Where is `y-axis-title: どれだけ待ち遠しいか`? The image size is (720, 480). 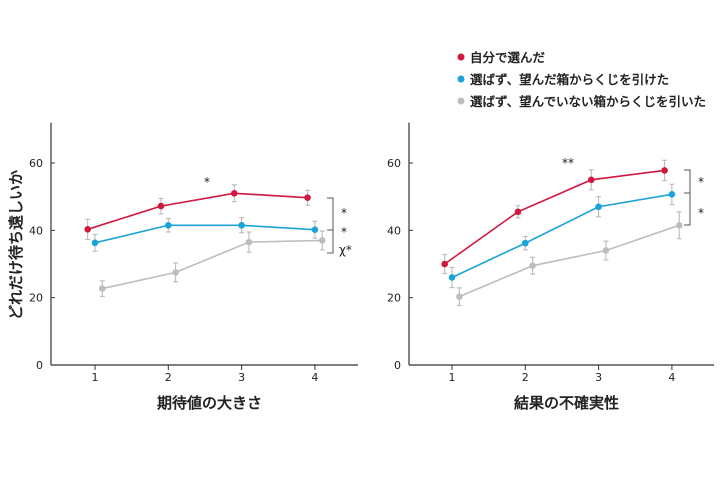
y-axis-title: どれだけ待ち遠しいか is located at coordinates (16, 245).